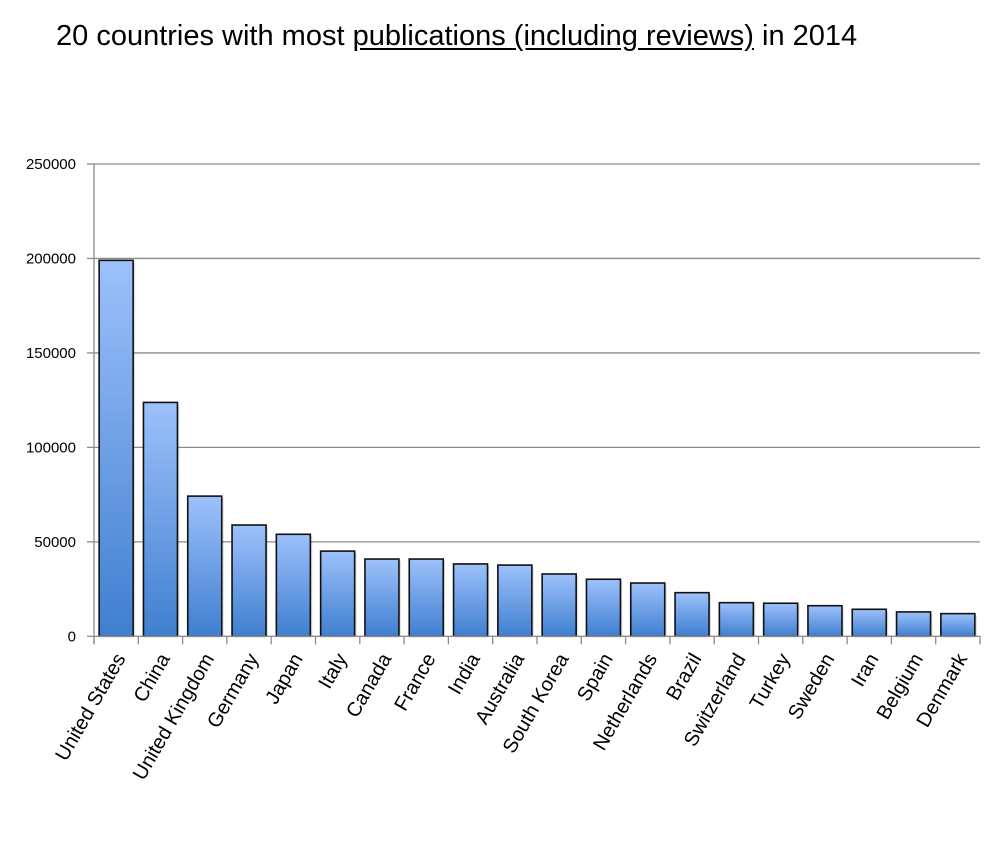 The image size is (1000, 844). What do you see at coordinates (515, 601) in the screenshot?
I see `bar-australia` at bounding box center [515, 601].